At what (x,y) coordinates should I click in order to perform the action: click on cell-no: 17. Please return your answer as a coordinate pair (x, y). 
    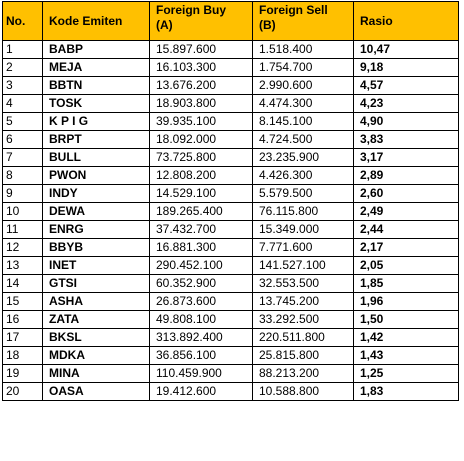
    Looking at the image, I should click on (22, 337).